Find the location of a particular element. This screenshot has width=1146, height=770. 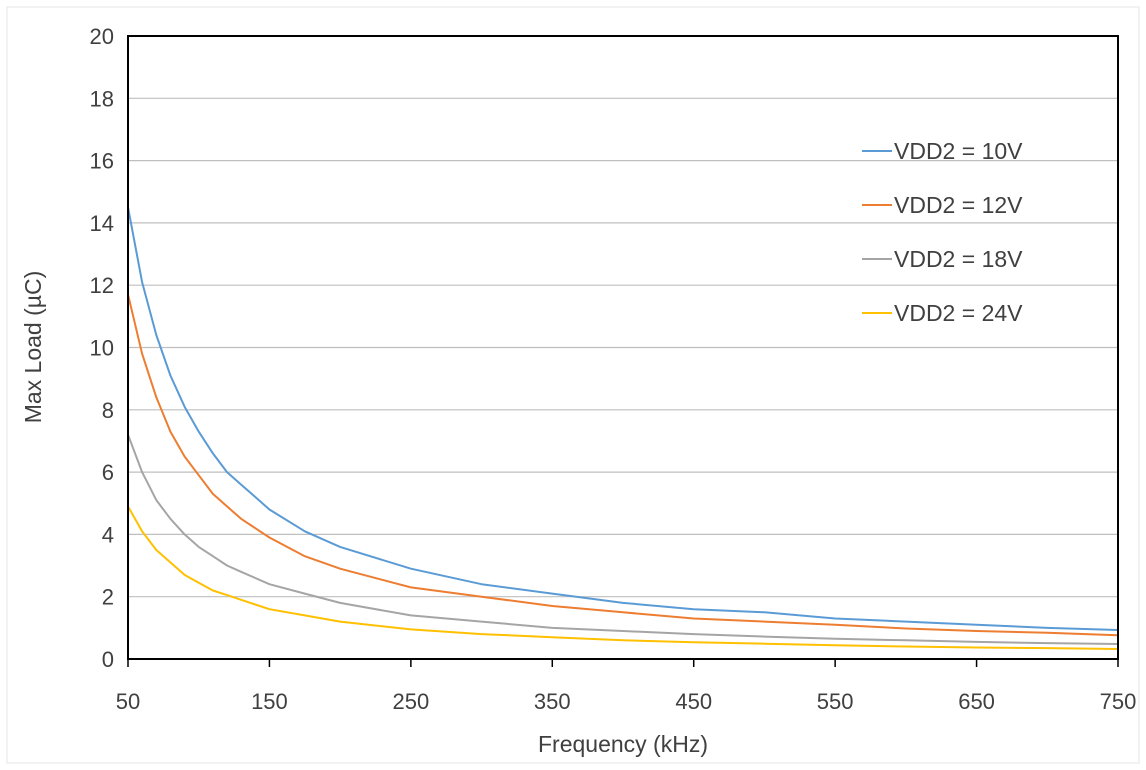

x-tick-label: 250 is located at coordinates (410, 701).